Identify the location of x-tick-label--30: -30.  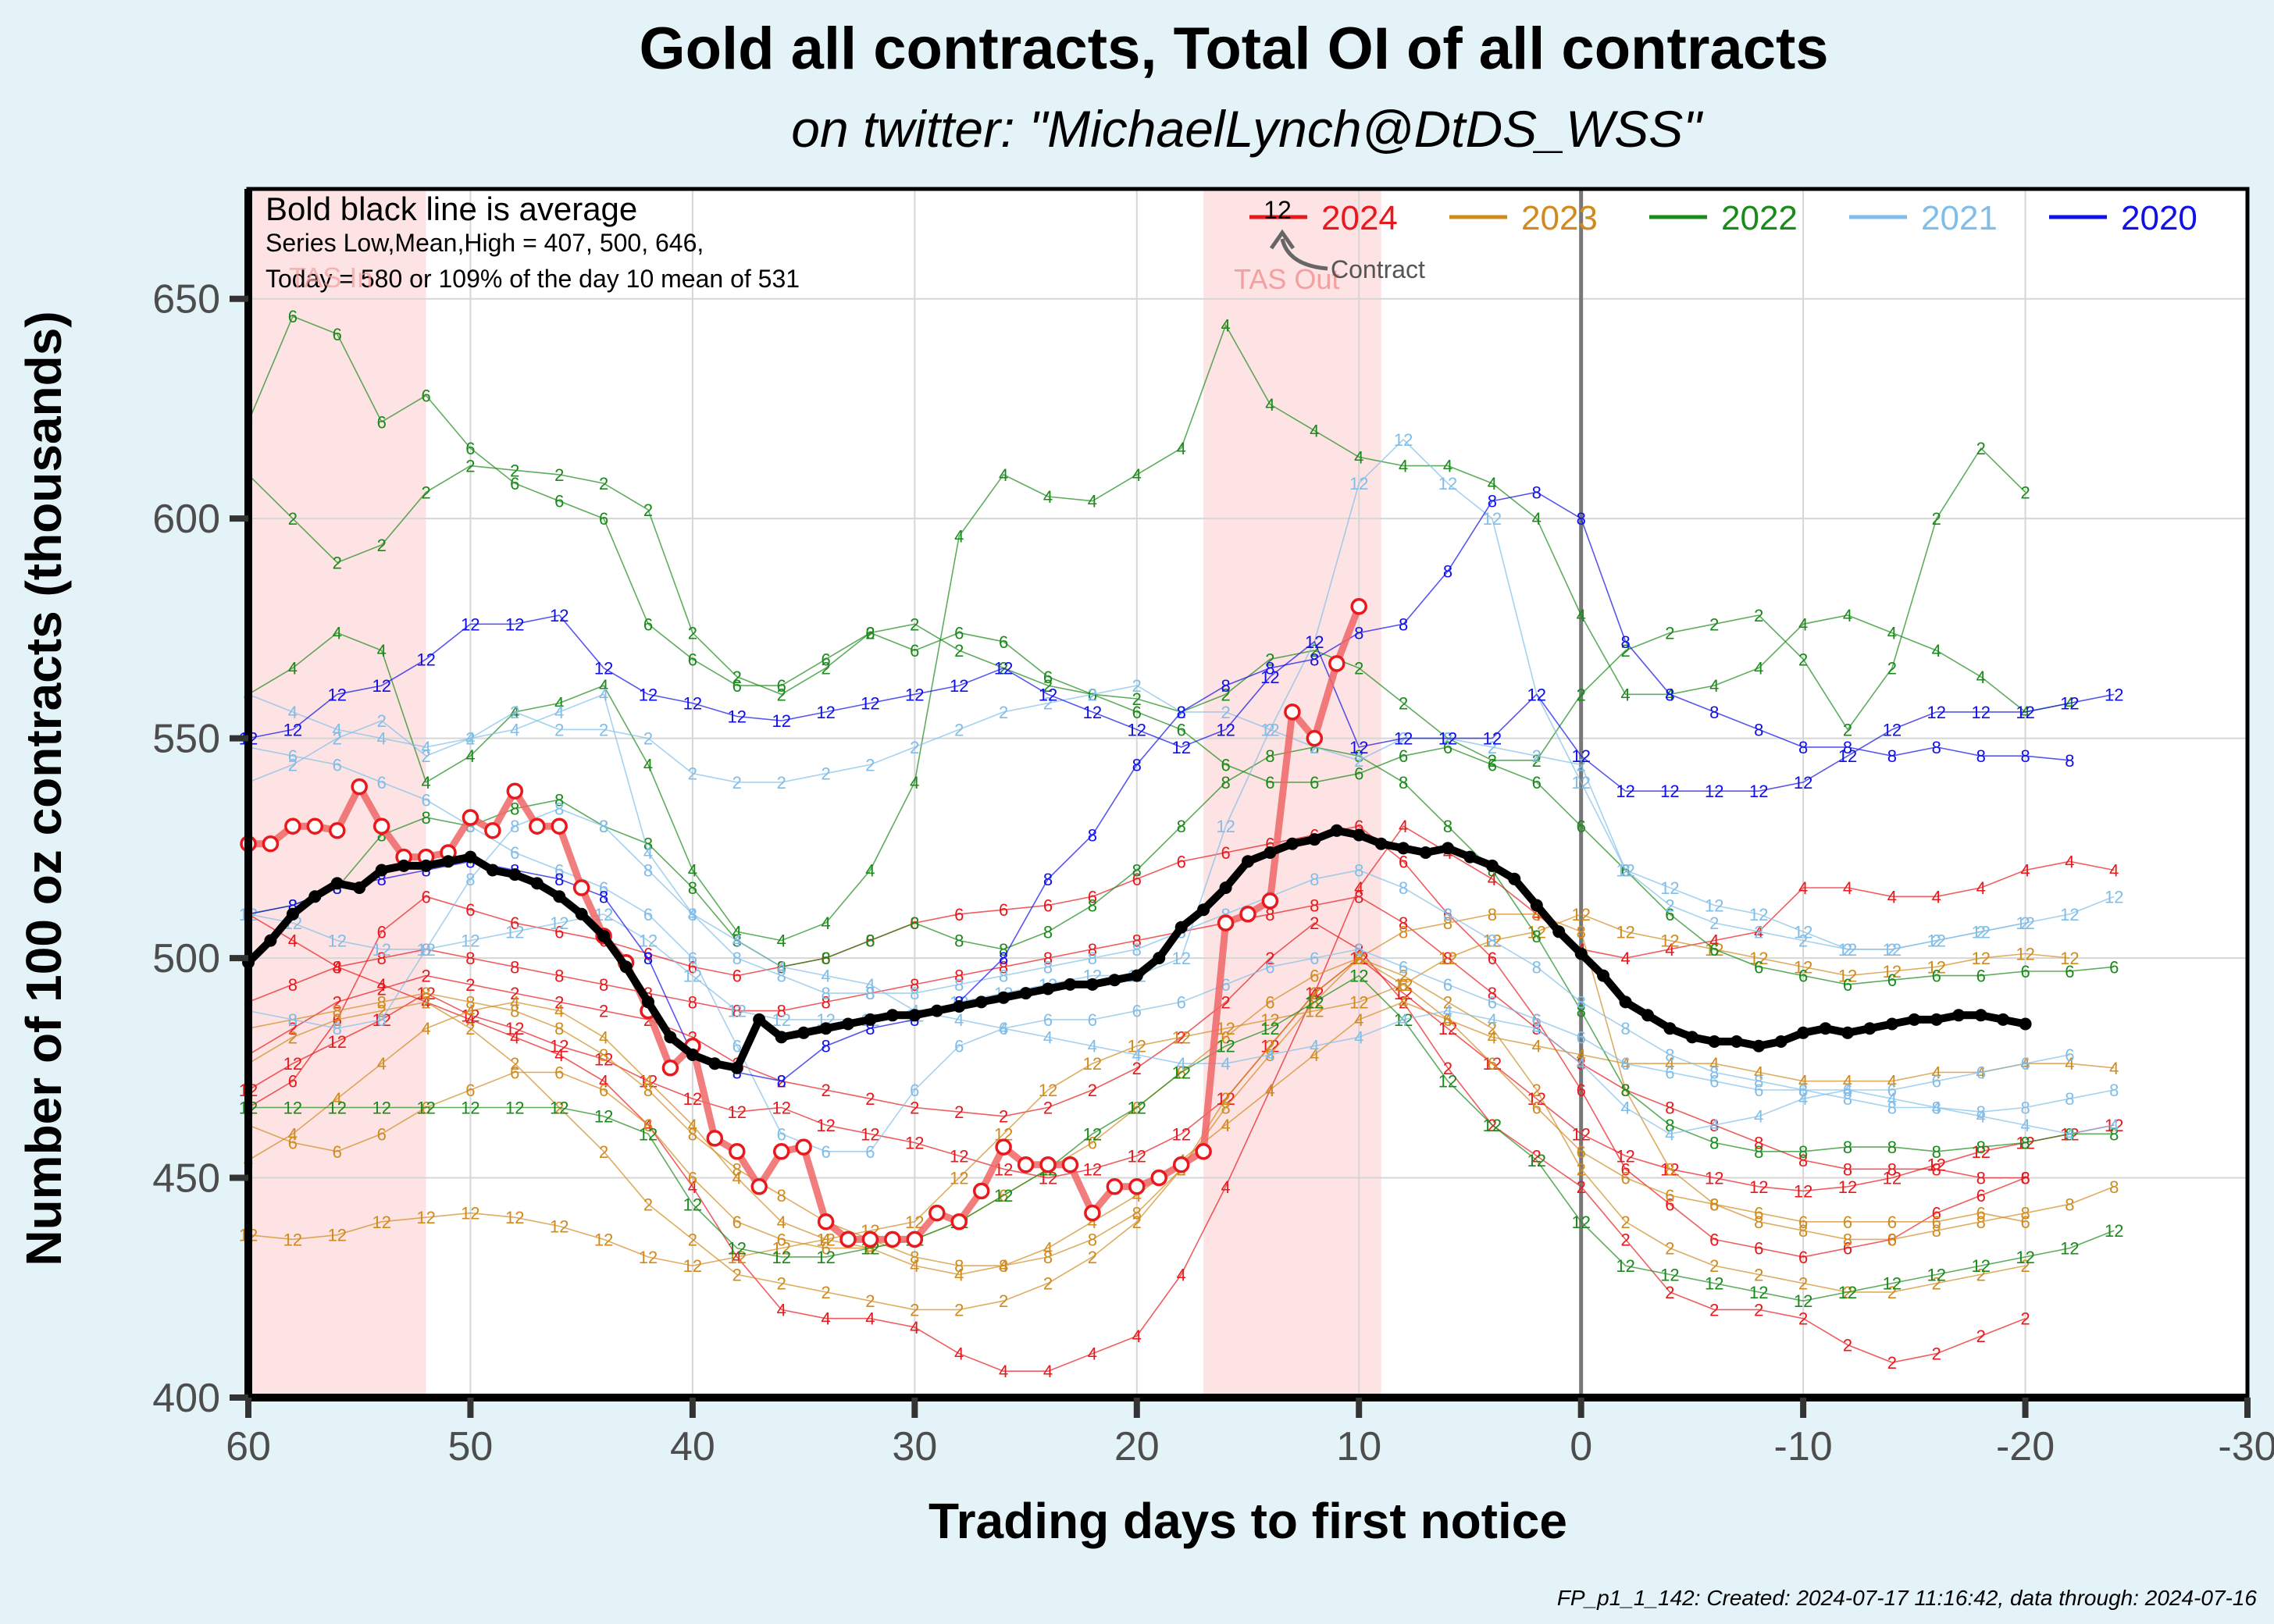
(2246, 1446).